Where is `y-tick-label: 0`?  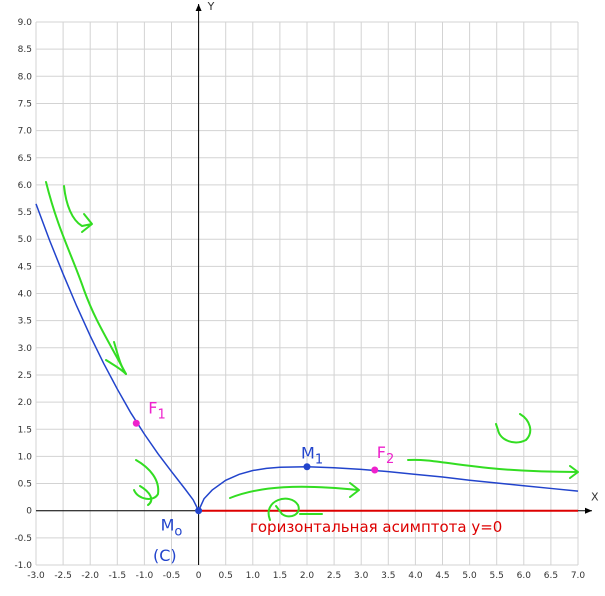 y-tick-label: 0 is located at coordinates (29, 512).